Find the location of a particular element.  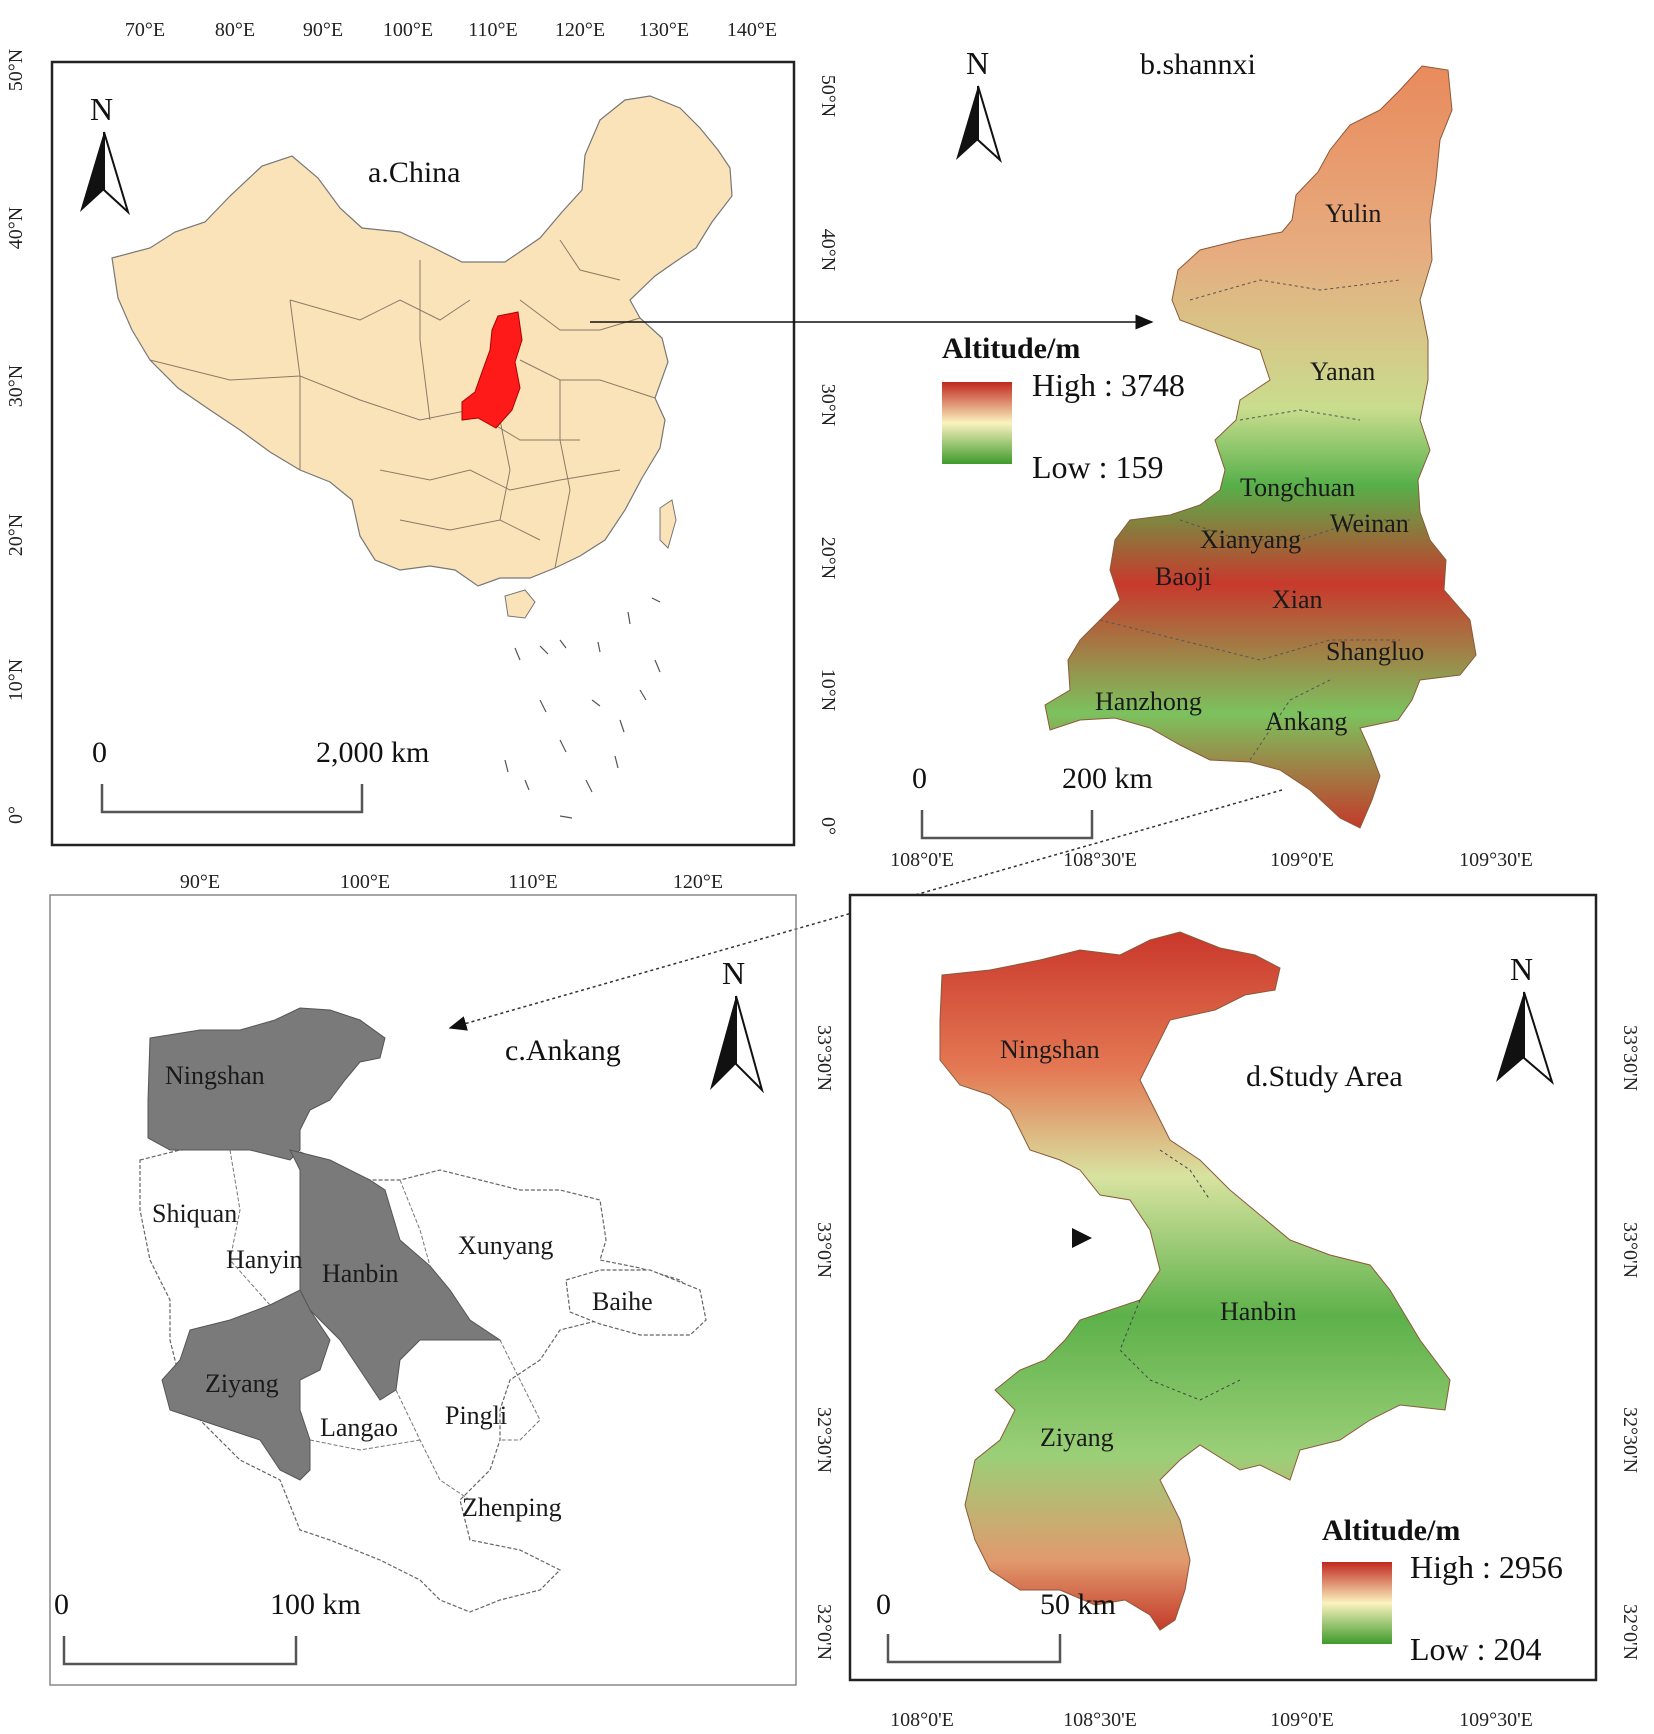

place-label: Tongchuan is located at coordinates (1297, 487).